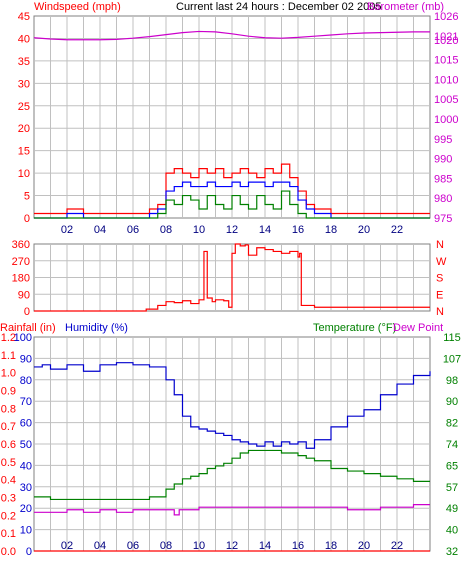 This screenshot has height=565, width=466. Describe the element at coordinates (27, 219) in the screenshot. I see `windspeed-tick-label: 0` at that location.